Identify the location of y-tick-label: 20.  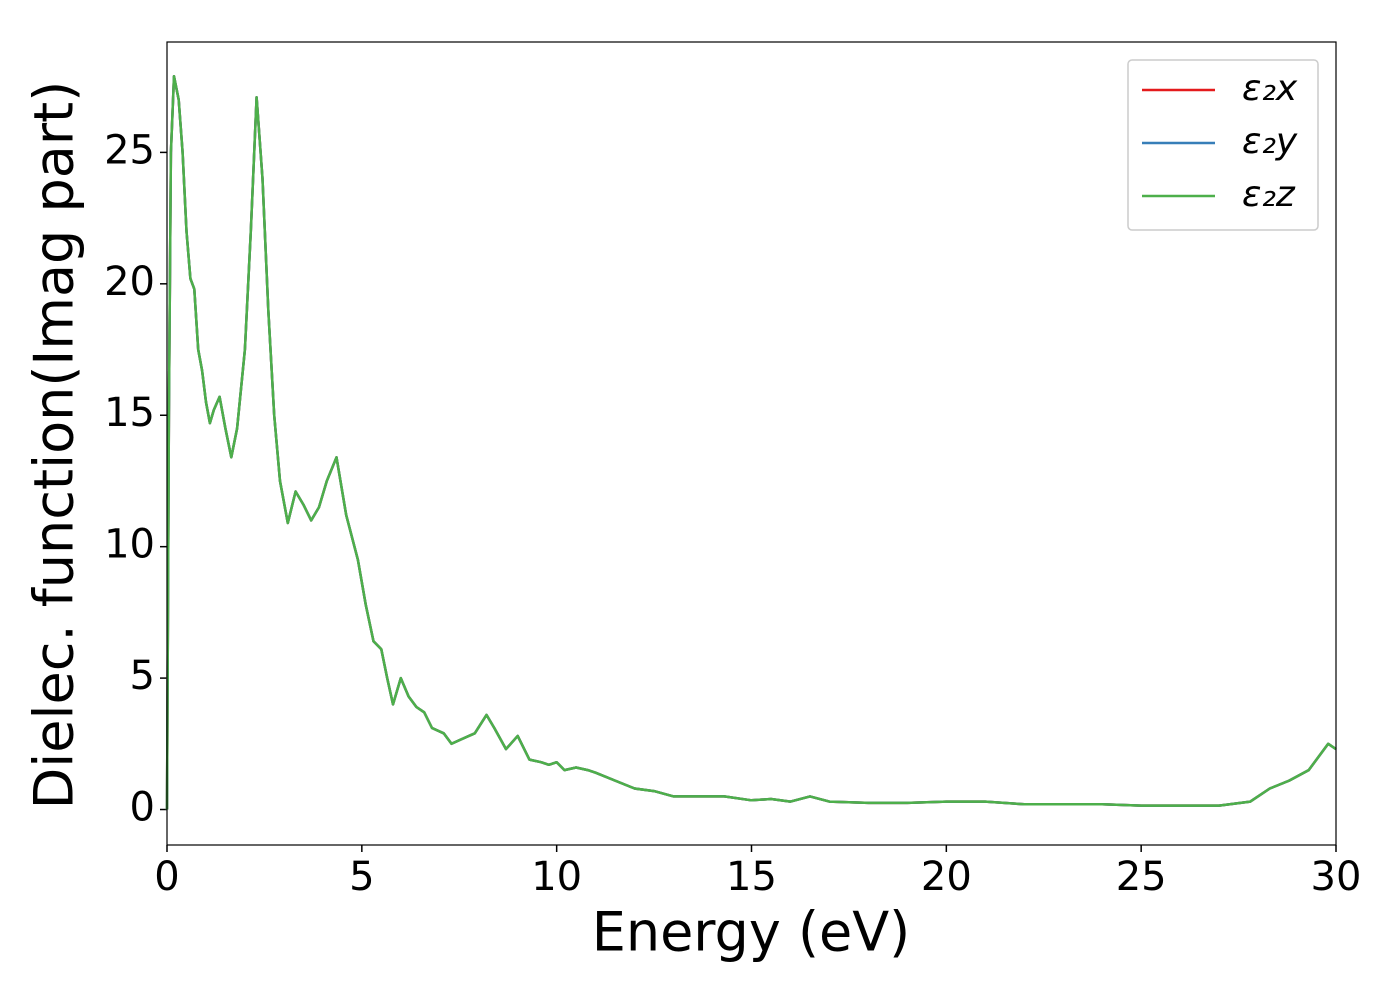
(129, 282).